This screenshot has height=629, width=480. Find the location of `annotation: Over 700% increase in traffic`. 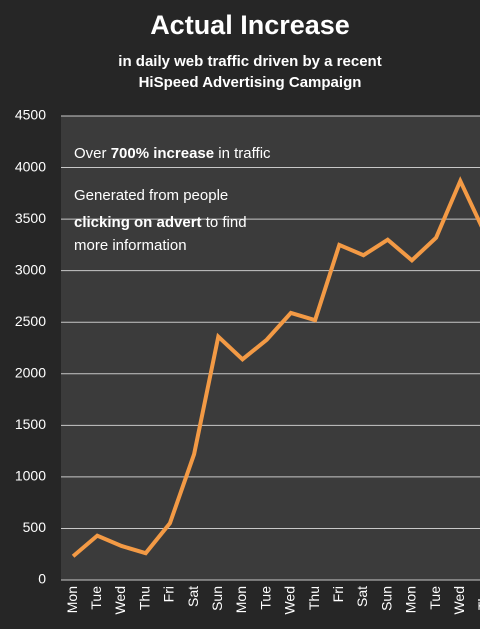

annotation: Over 700% increase in traffic is located at coordinates (172, 153).